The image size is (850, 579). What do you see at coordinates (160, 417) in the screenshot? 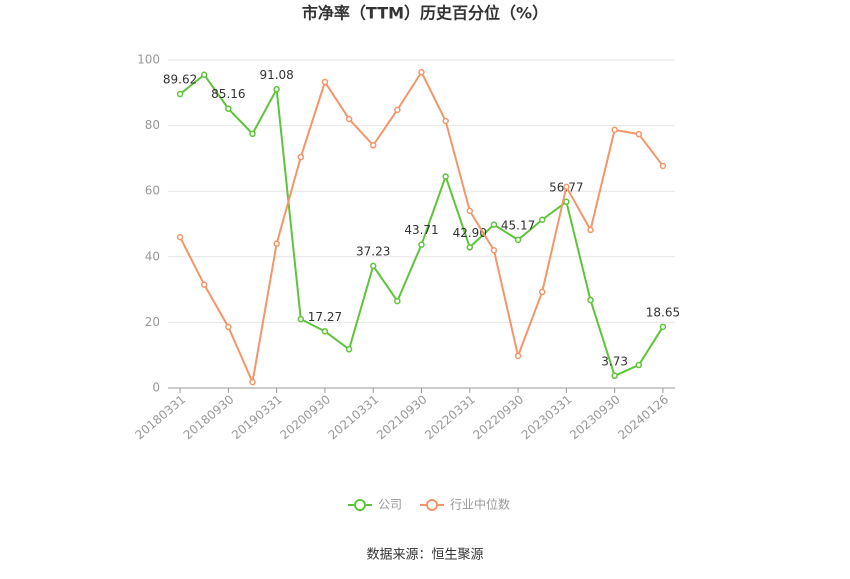
I see `x-tick-label: 20180331` at bounding box center [160, 417].